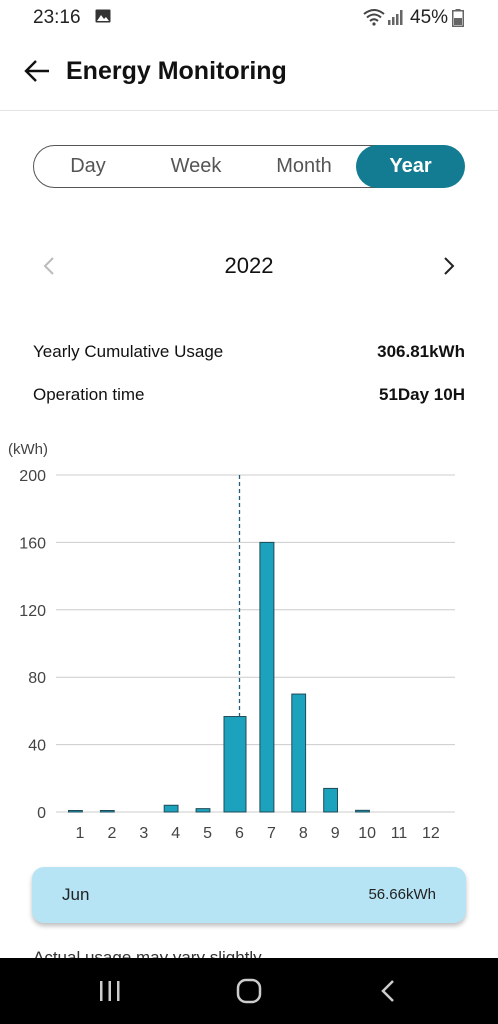  I want to click on signal-icon, so click(395, 17).